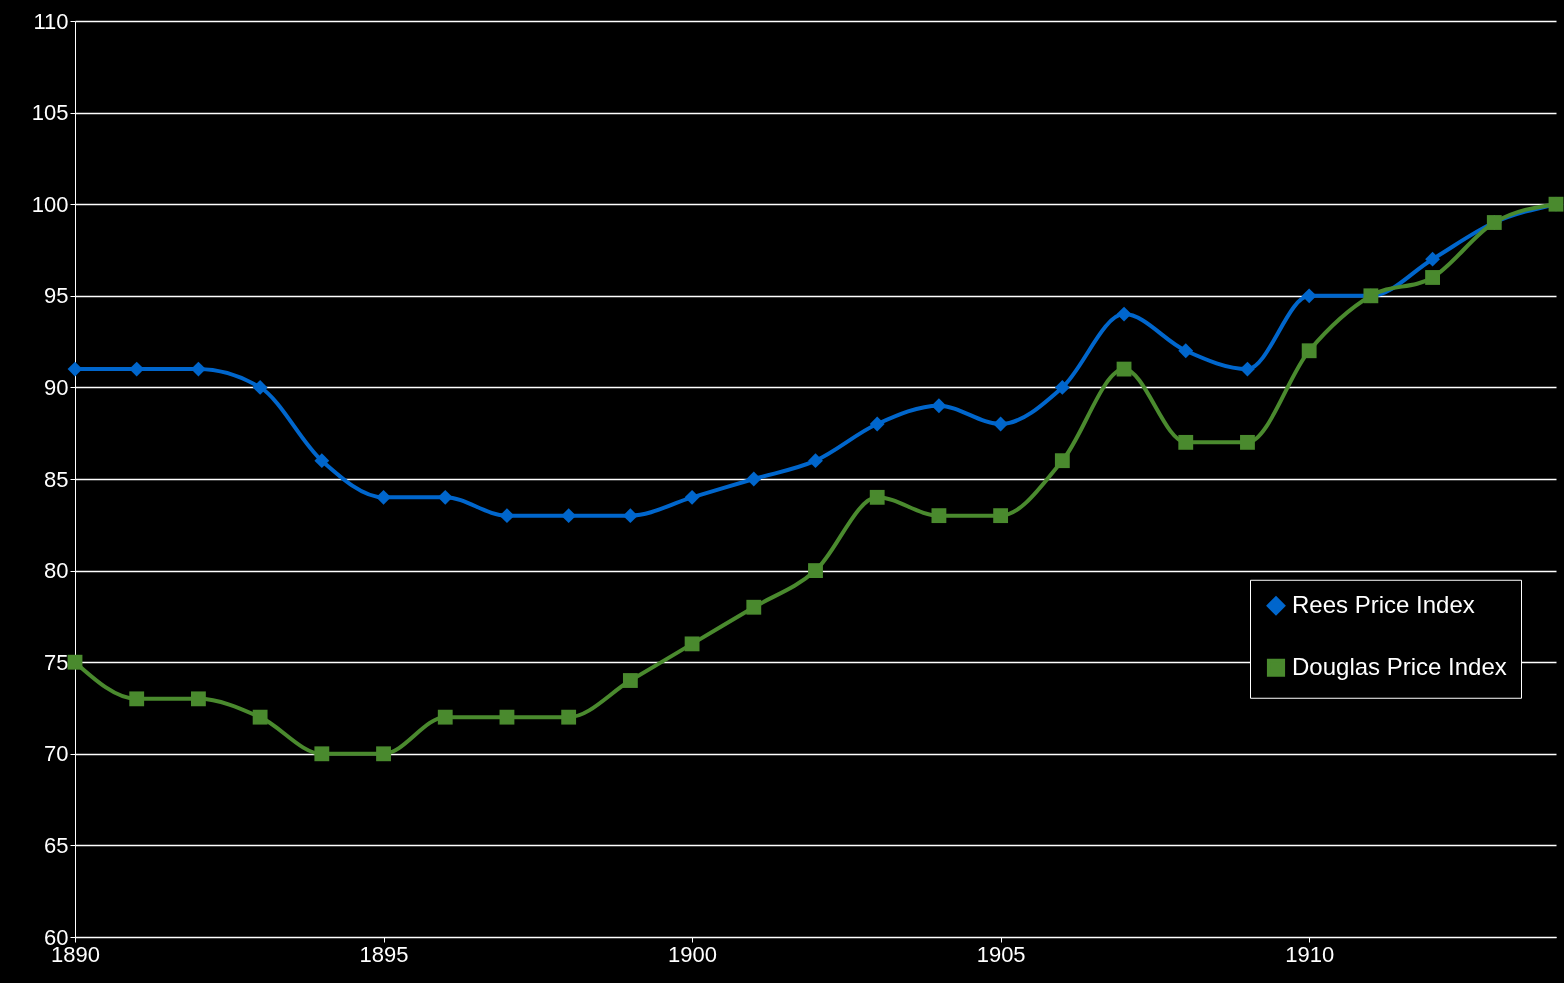  I want to click on x-tick-label: 1905, so click(1001, 954).